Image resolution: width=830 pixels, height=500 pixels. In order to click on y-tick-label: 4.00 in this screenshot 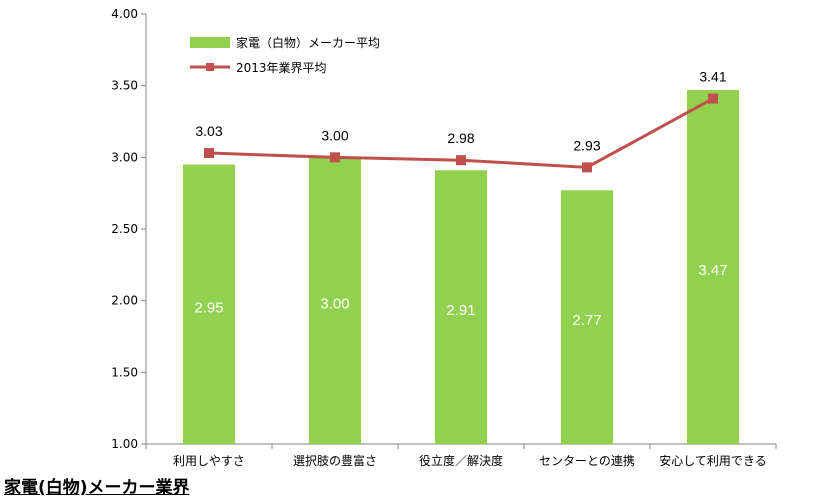, I will do `click(124, 14)`.